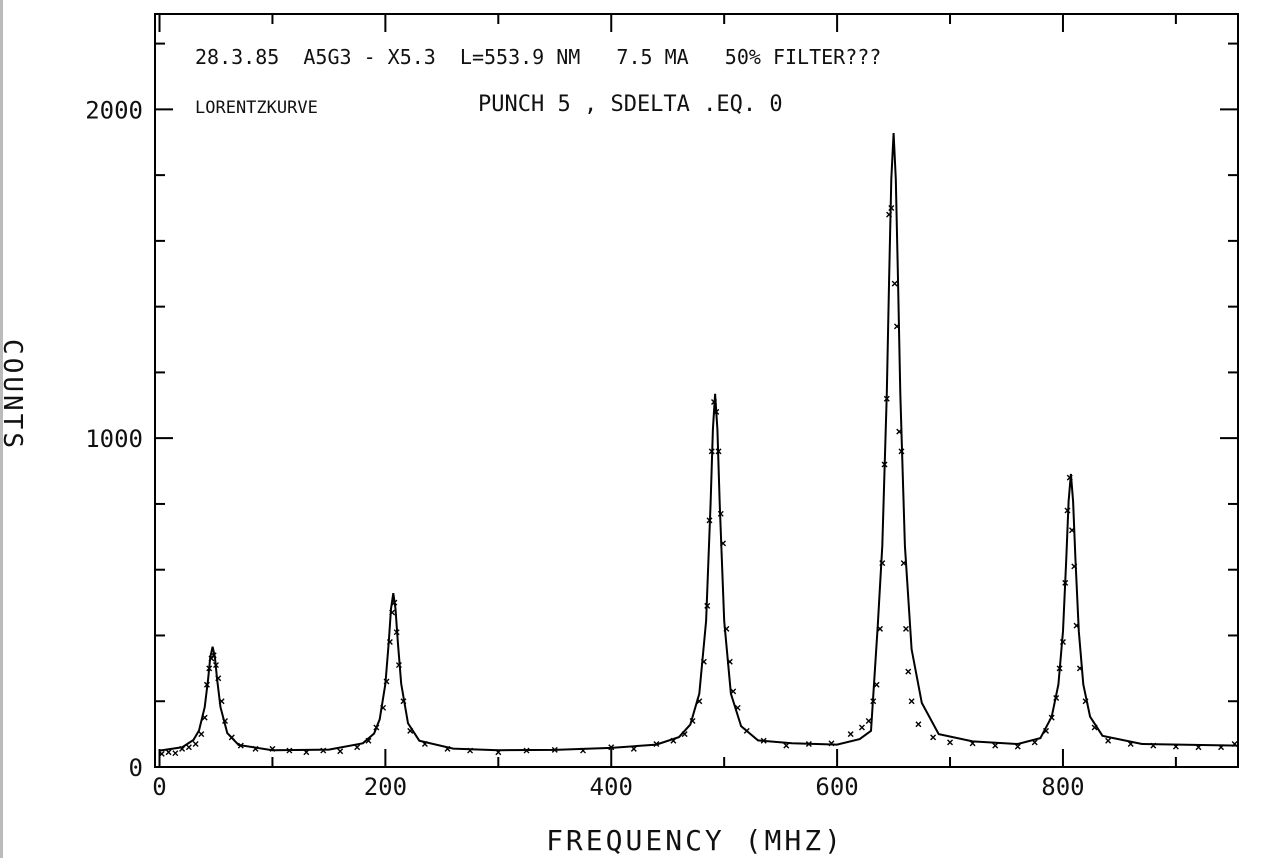 The width and height of the screenshot is (1279, 858). Describe the element at coordinates (114, 439) in the screenshot. I see `y-tick-label: 1000` at that location.